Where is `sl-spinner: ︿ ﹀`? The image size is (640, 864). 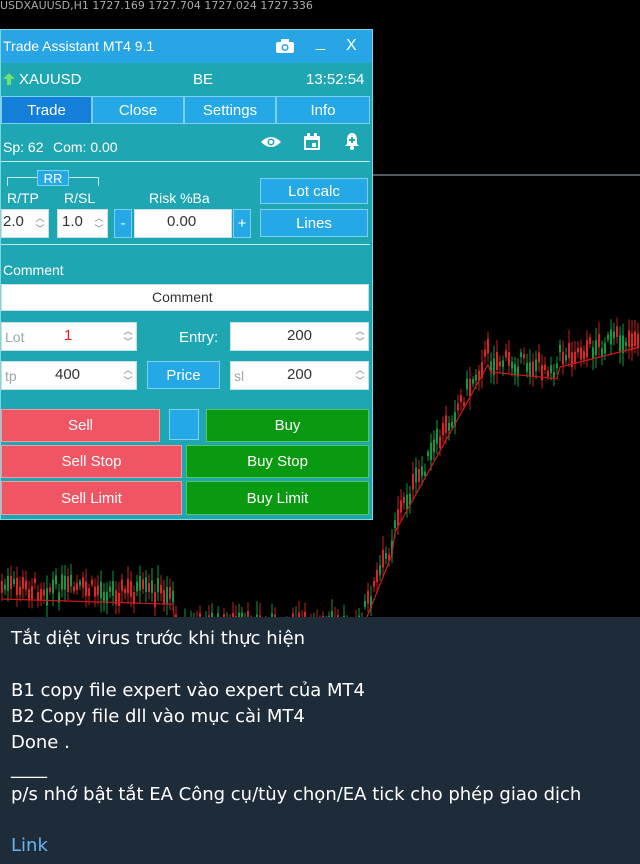
sl-spinner: ︿ ﹀ is located at coordinates (360, 376).